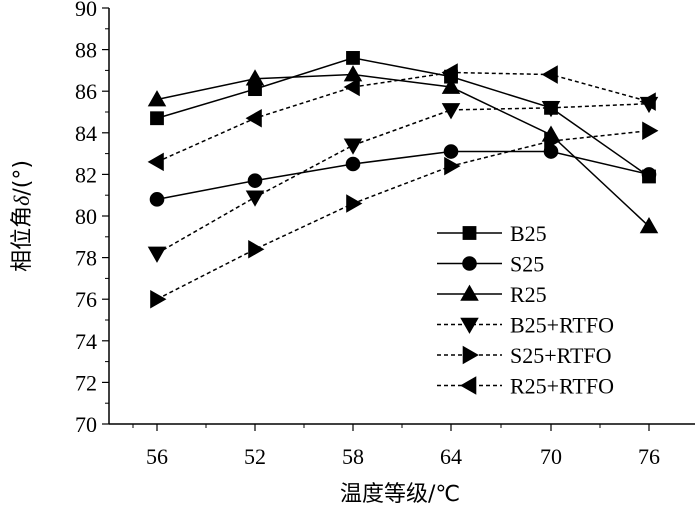 Image resolution: width=700 pixels, height=510 pixels. What do you see at coordinates (492, 233) in the screenshot?
I see `legend-entry: B25` at bounding box center [492, 233].